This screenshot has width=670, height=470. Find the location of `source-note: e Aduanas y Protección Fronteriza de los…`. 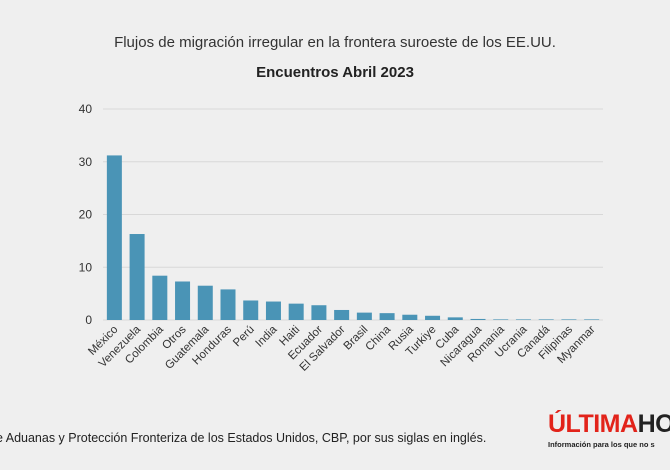

source-note: e Aduanas y Protección Fronteriza de los… is located at coordinates (243, 438).